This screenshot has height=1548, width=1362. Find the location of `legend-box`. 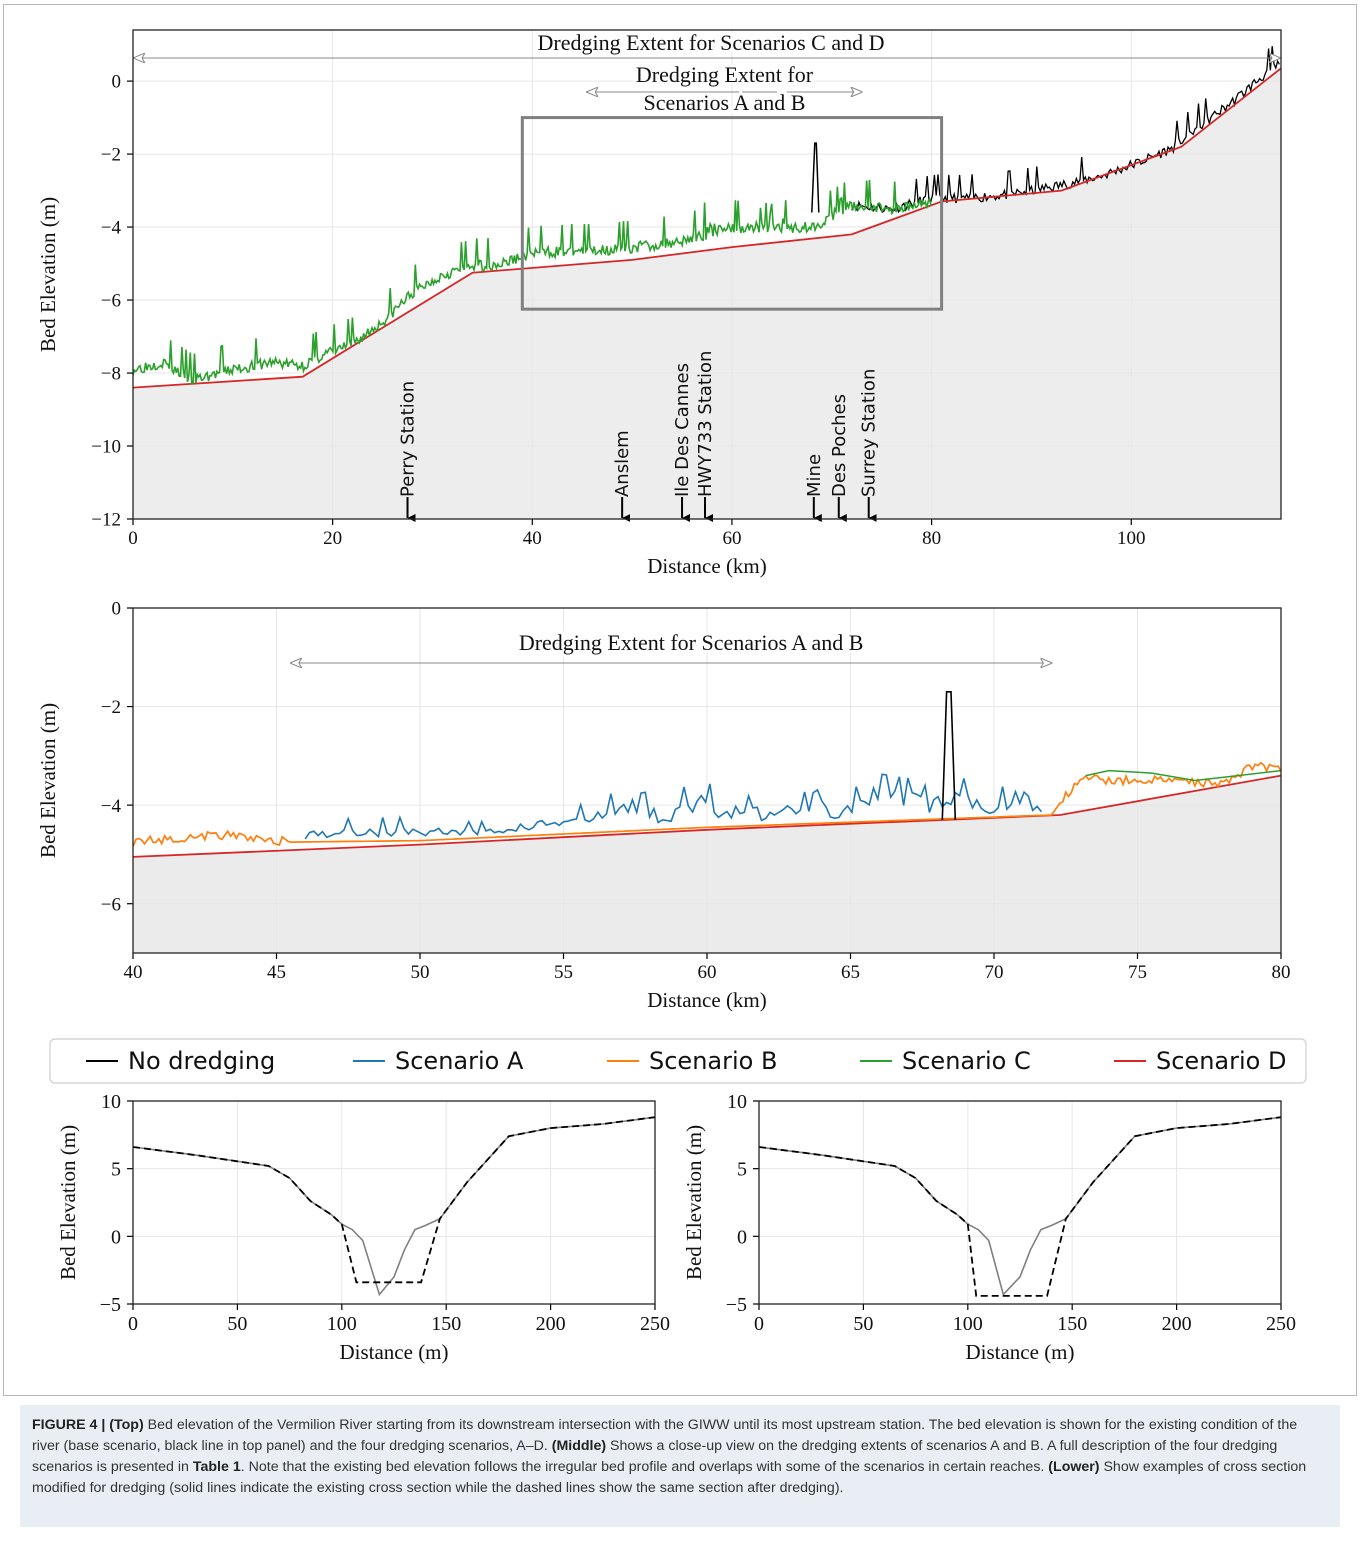

legend-box is located at coordinates (678, 1061).